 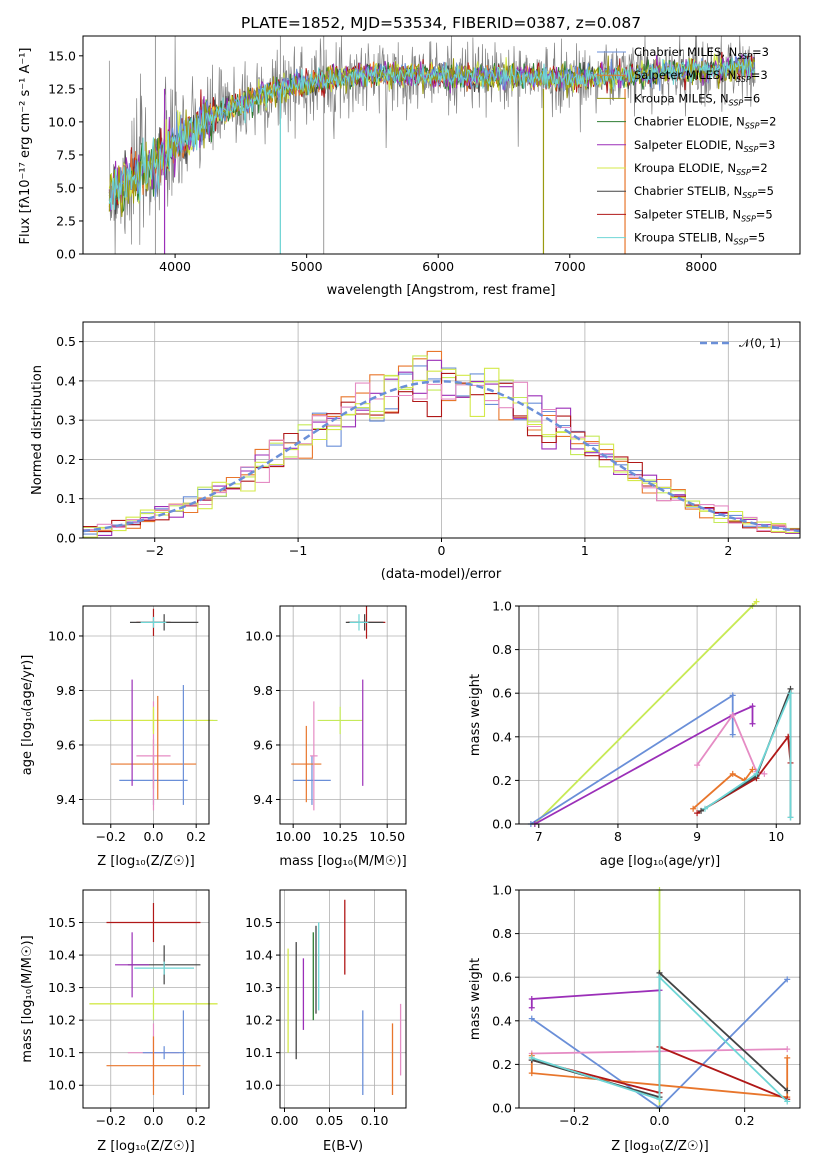 I want to click on spectrum-plot-area, so click(x=432, y=145).